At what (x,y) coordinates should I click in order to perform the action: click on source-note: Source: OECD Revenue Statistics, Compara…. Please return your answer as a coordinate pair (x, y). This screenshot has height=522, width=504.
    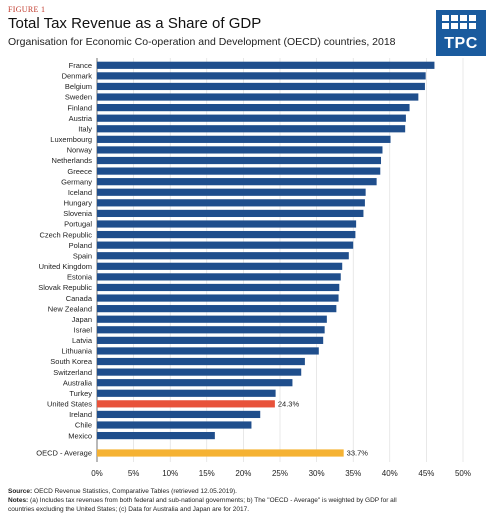
    Looking at the image, I should click on (122, 491).